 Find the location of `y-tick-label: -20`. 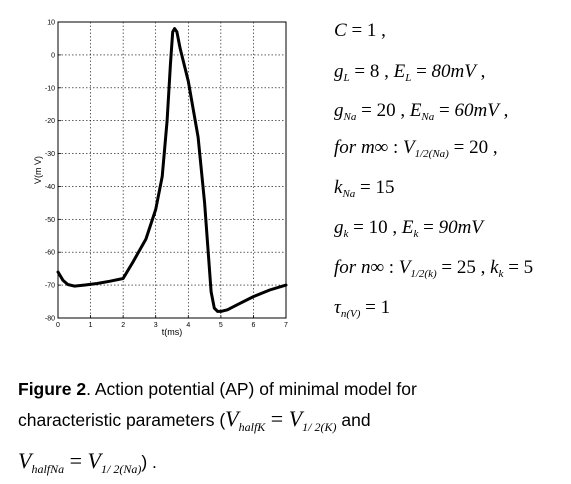

y-tick-label: -20 is located at coordinates (50, 121).